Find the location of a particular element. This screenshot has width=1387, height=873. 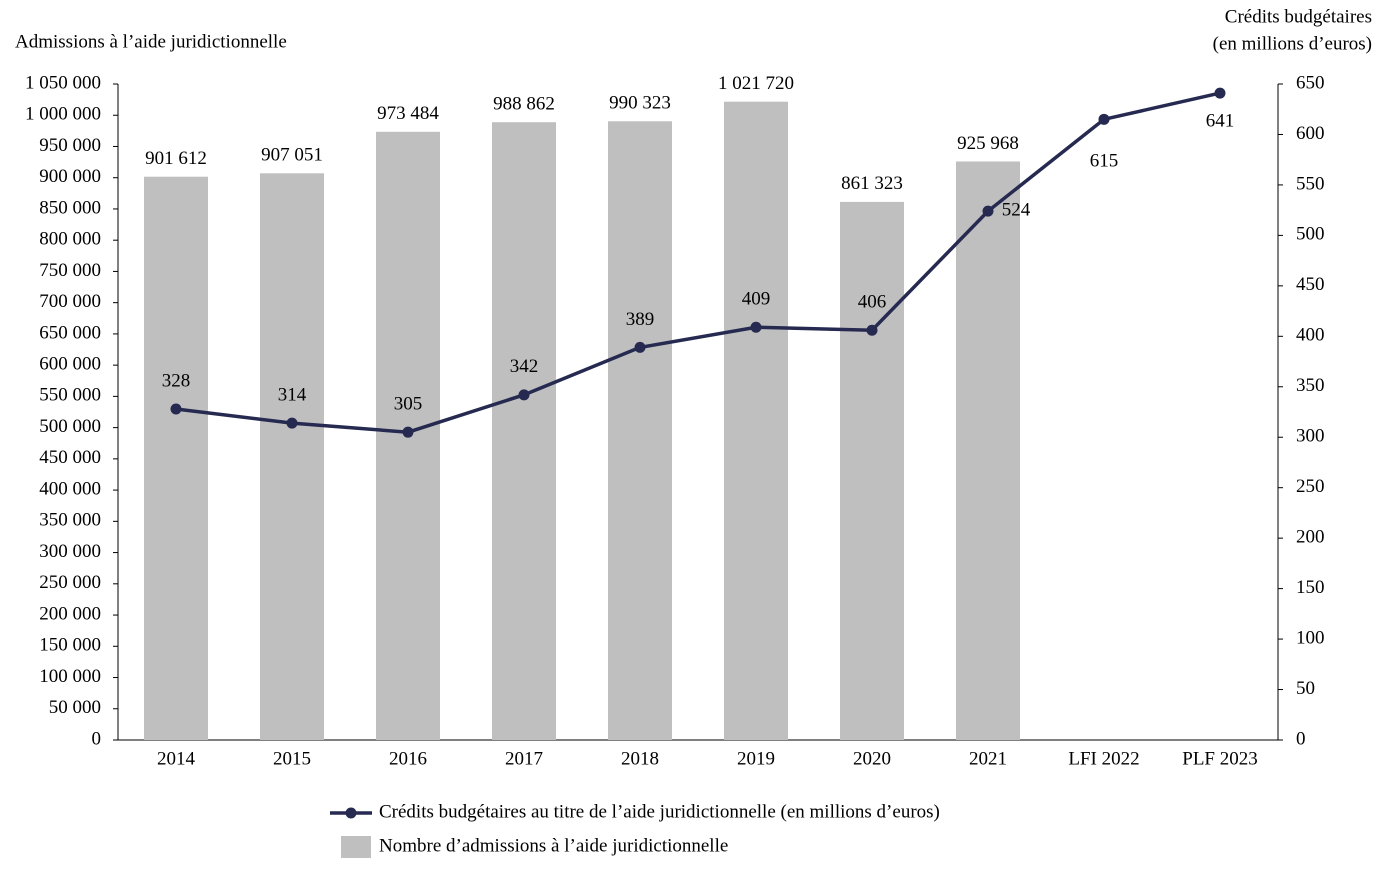

line-value-label: 328 is located at coordinates (176, 380).